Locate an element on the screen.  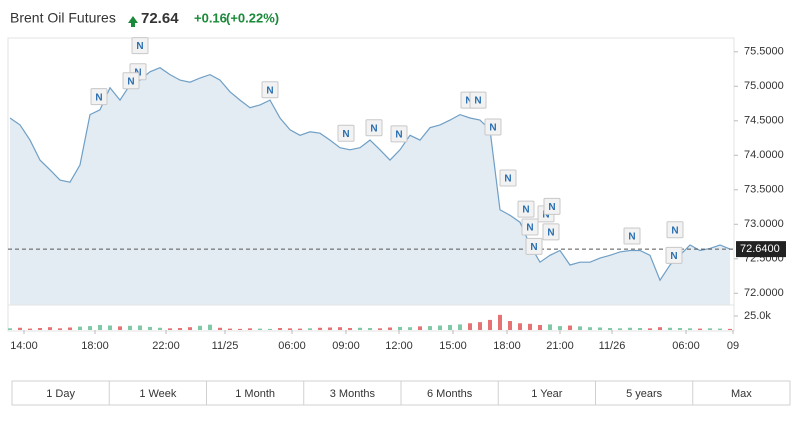
x-tick-label: 15:00 is located at coordinates (453, 346).